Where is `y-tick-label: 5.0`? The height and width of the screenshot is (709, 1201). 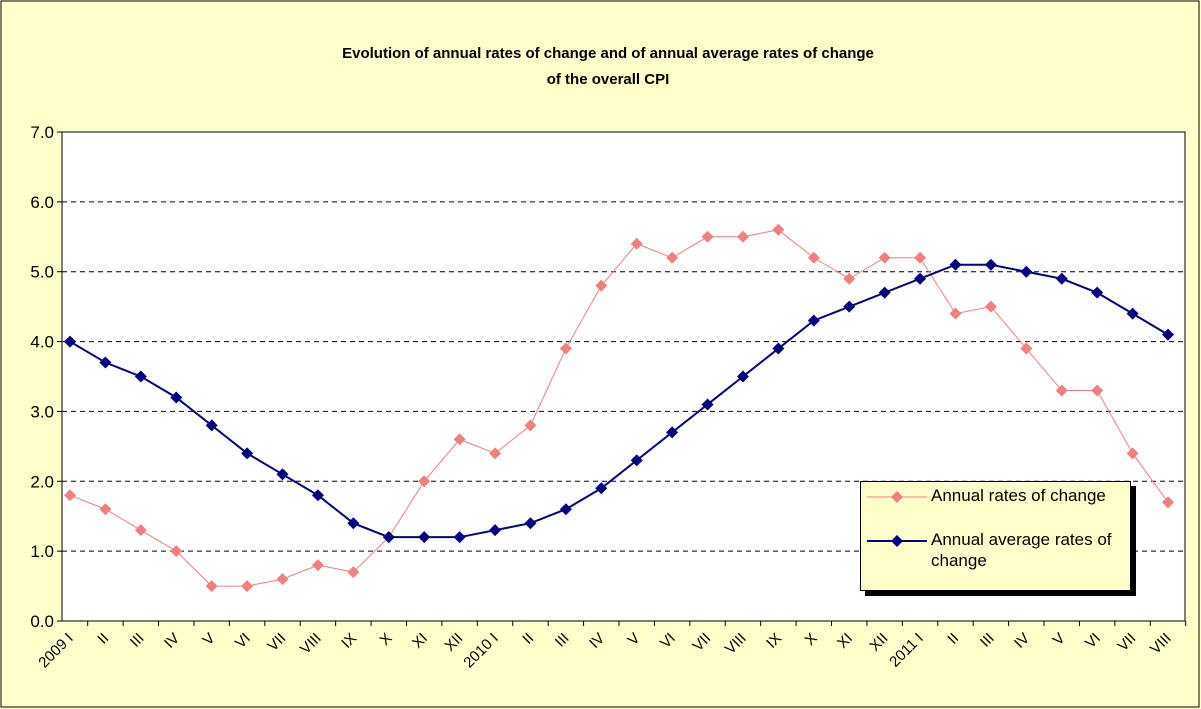 y-tick-label: 5.0 is located at coordinates (42, 272).